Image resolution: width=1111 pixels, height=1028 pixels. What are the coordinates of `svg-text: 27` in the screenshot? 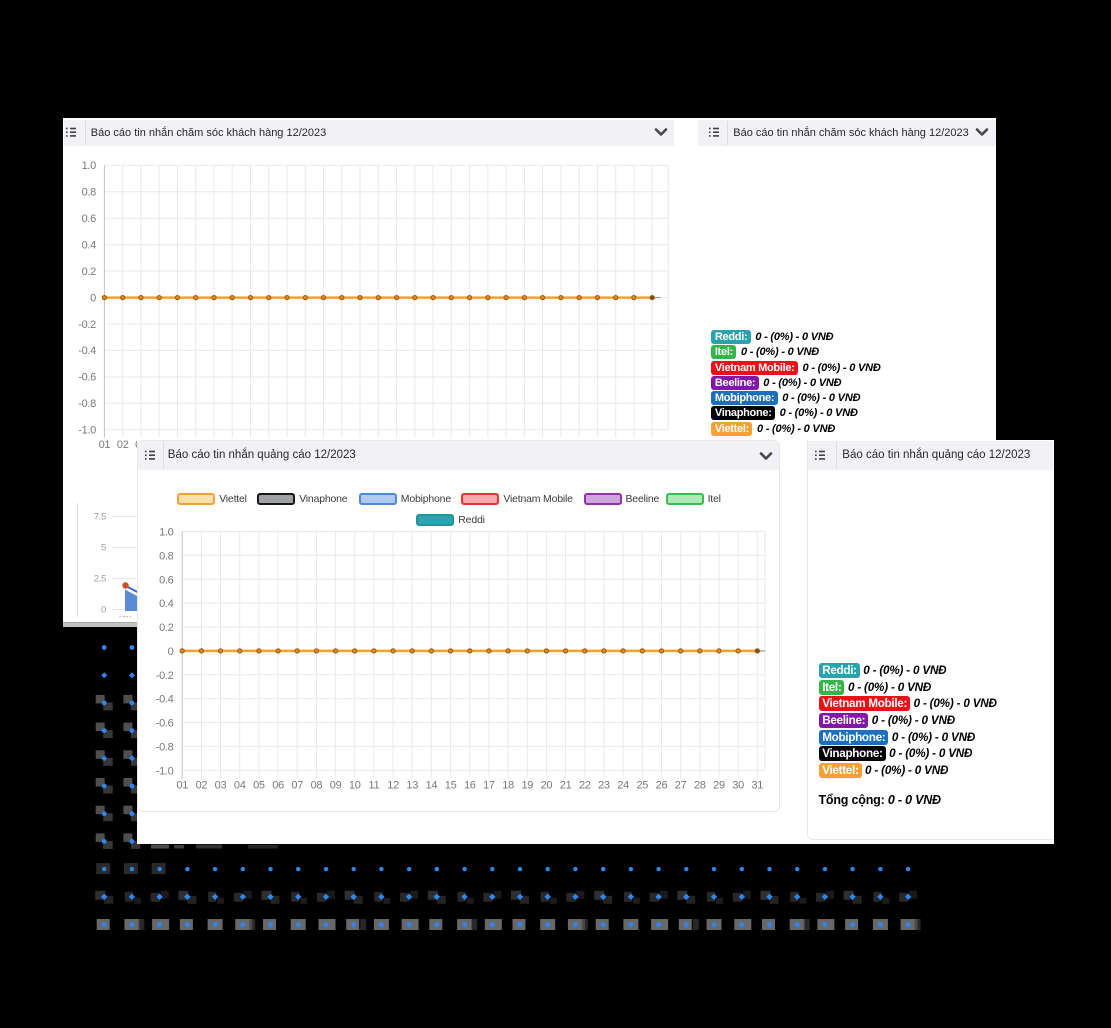 It's located at (680, 785).